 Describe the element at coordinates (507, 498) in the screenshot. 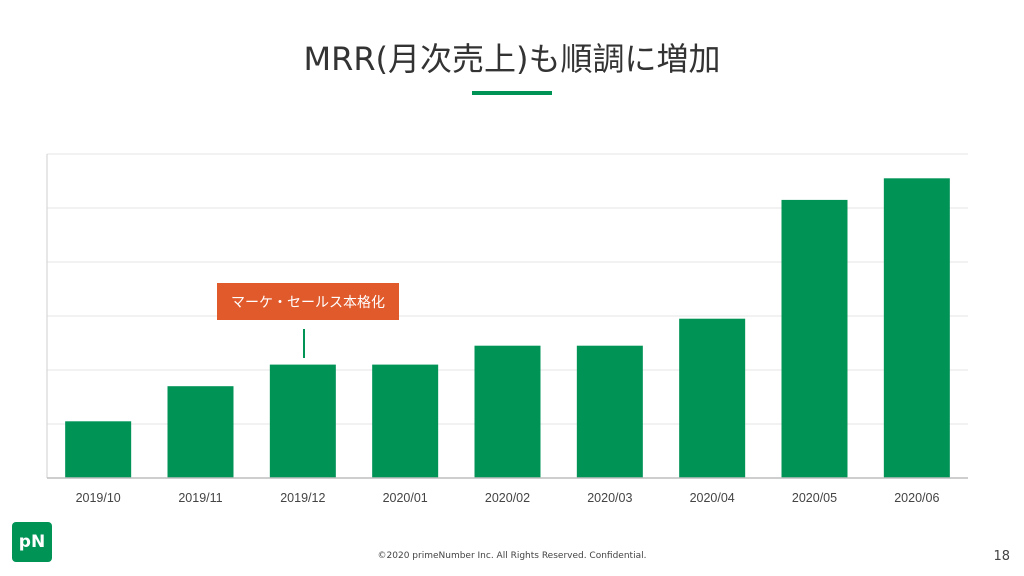

I see `x-tick-label: 2020/02` at that location.